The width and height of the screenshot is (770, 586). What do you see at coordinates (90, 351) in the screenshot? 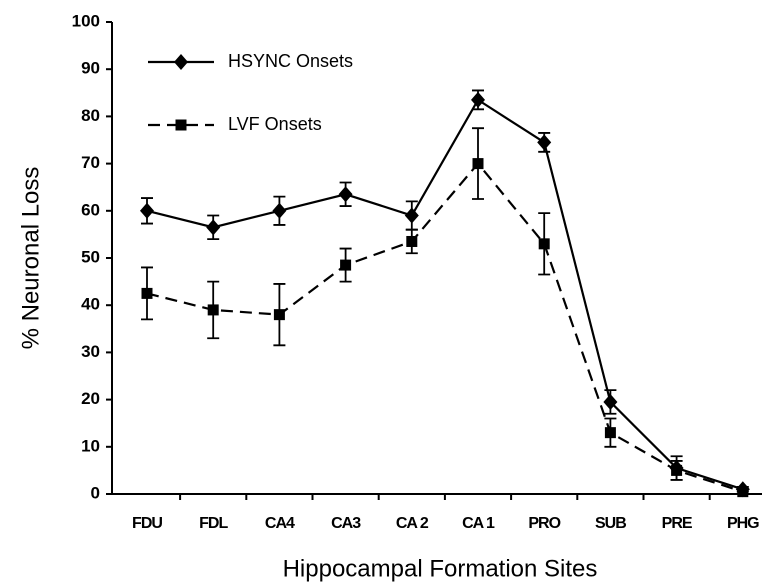
I see `y-tick-label: 30` at bounding box center [90, 351].